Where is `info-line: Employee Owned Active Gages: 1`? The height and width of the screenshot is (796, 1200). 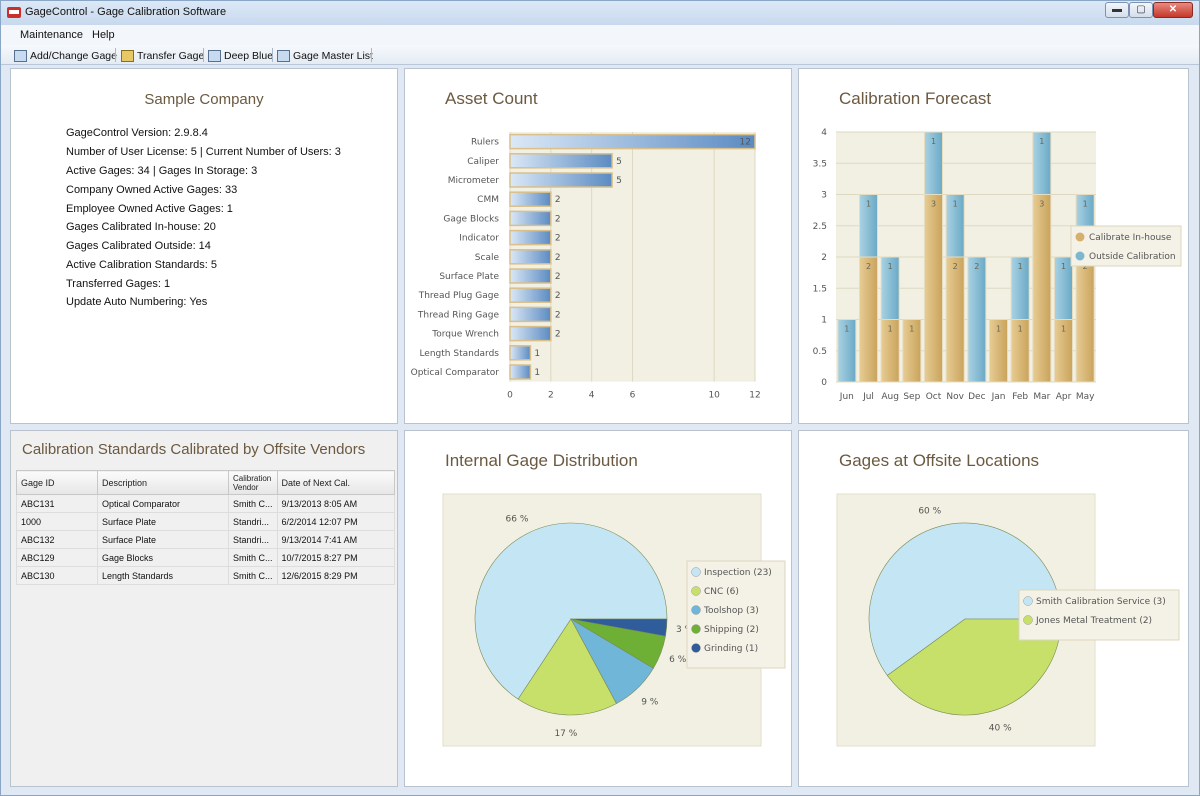
info-line: Employee Owned Active Gages: 1 is located at coordinates (149, 209).